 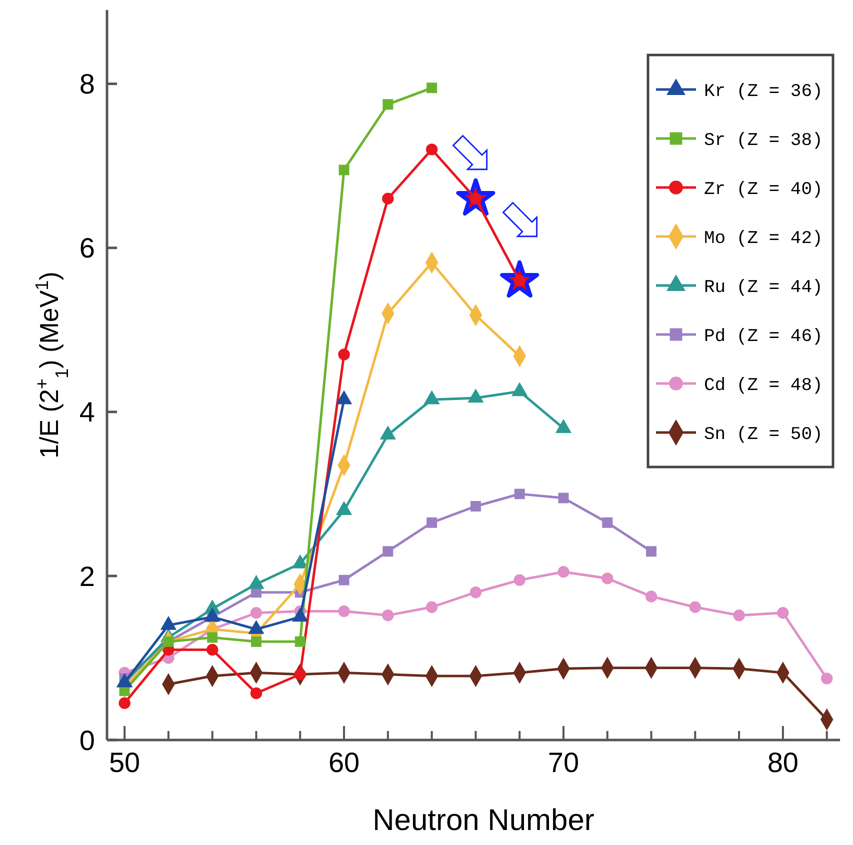 I want to click on legend-label: Pd (Z = 46), so click(x=763, y=336).